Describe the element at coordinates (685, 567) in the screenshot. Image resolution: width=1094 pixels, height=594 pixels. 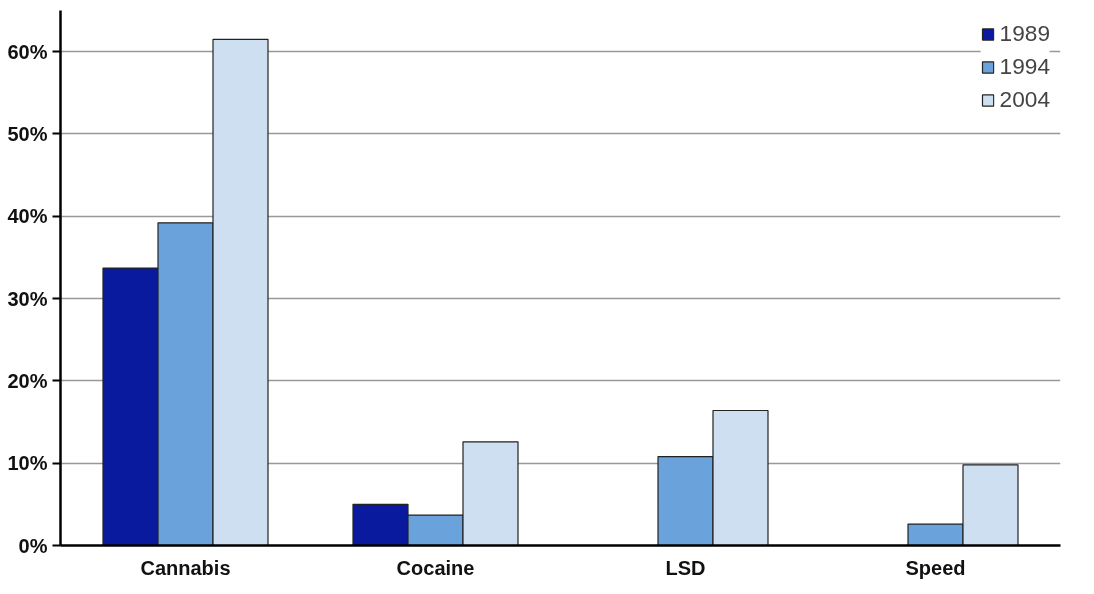
I see `x-tick-label: LSD` at that location.